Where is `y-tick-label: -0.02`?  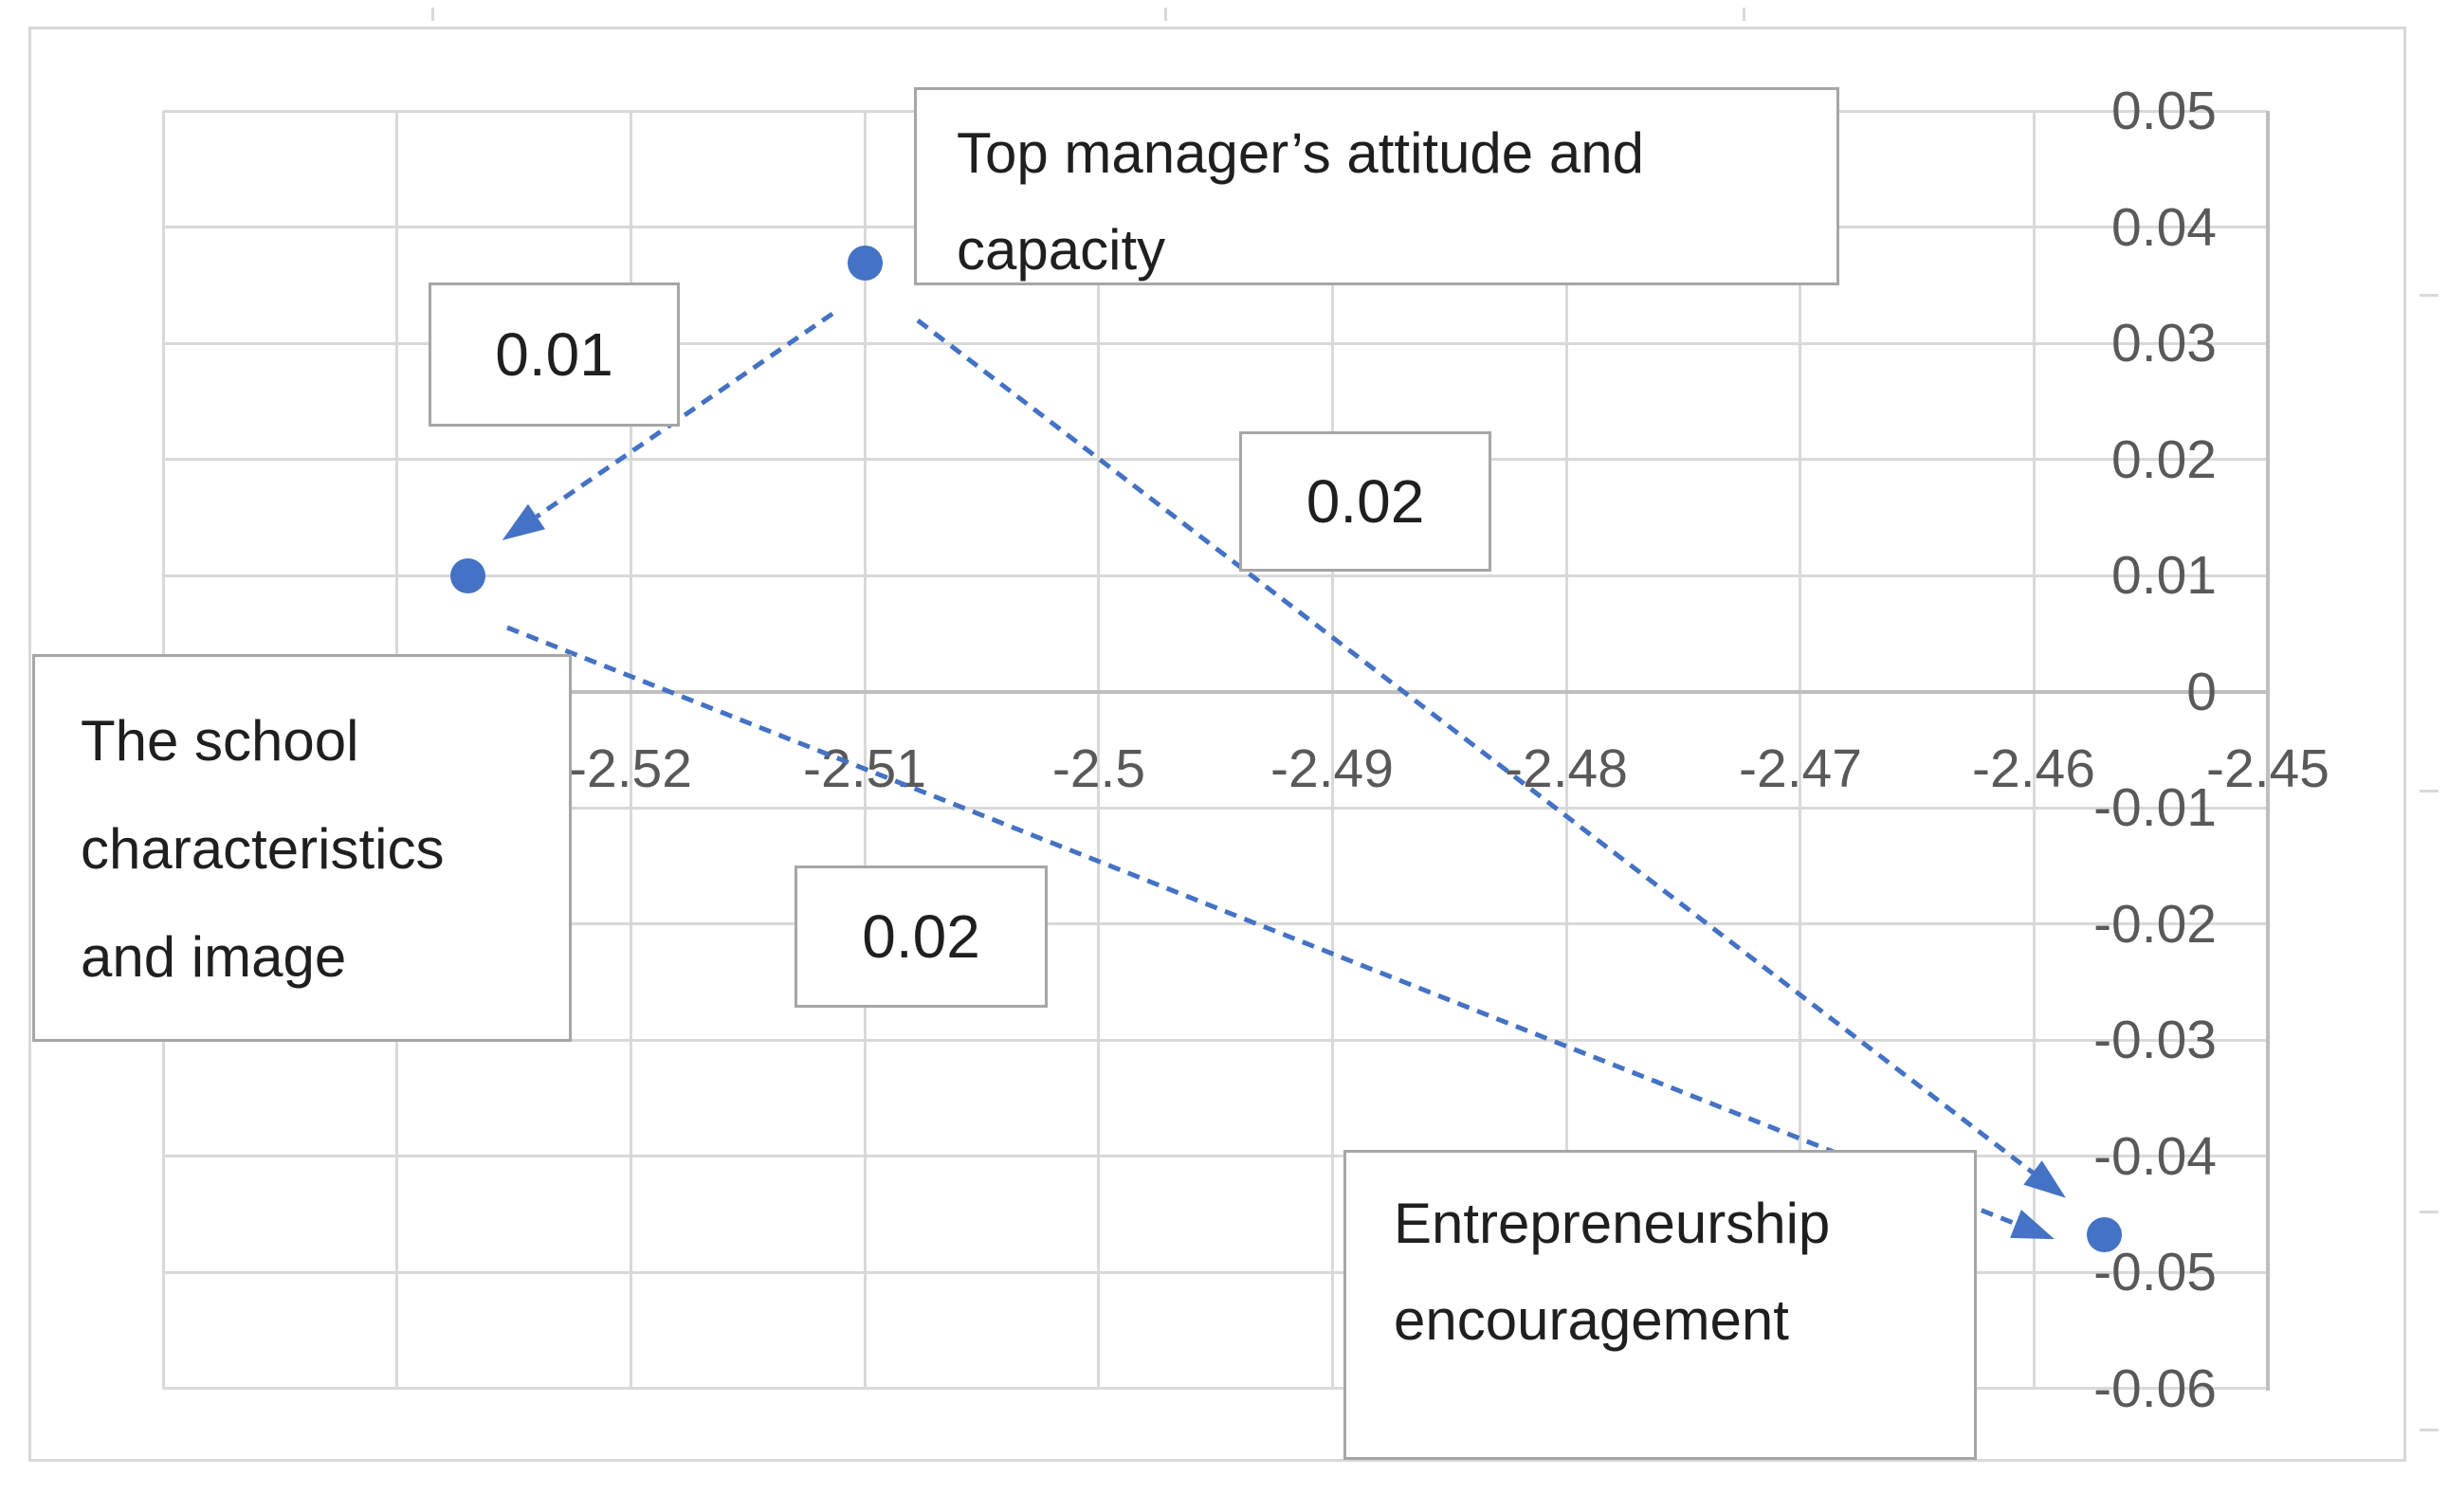 y-tick-label: -0.02 is located at coordinates (2155, 925).